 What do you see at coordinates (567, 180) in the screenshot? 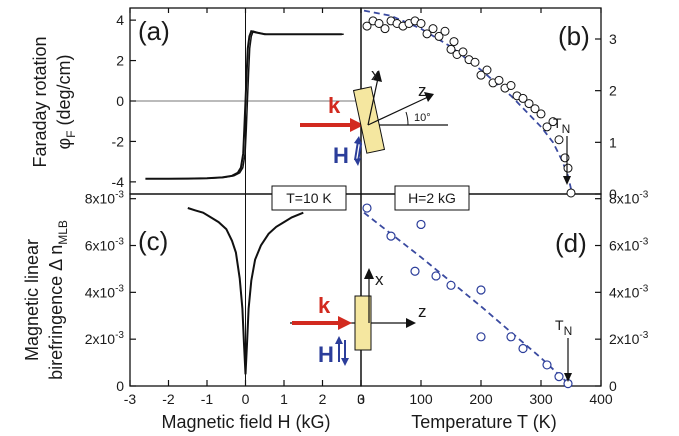
I see `tn-arrowhead-b` at bounding box center [567, 180].